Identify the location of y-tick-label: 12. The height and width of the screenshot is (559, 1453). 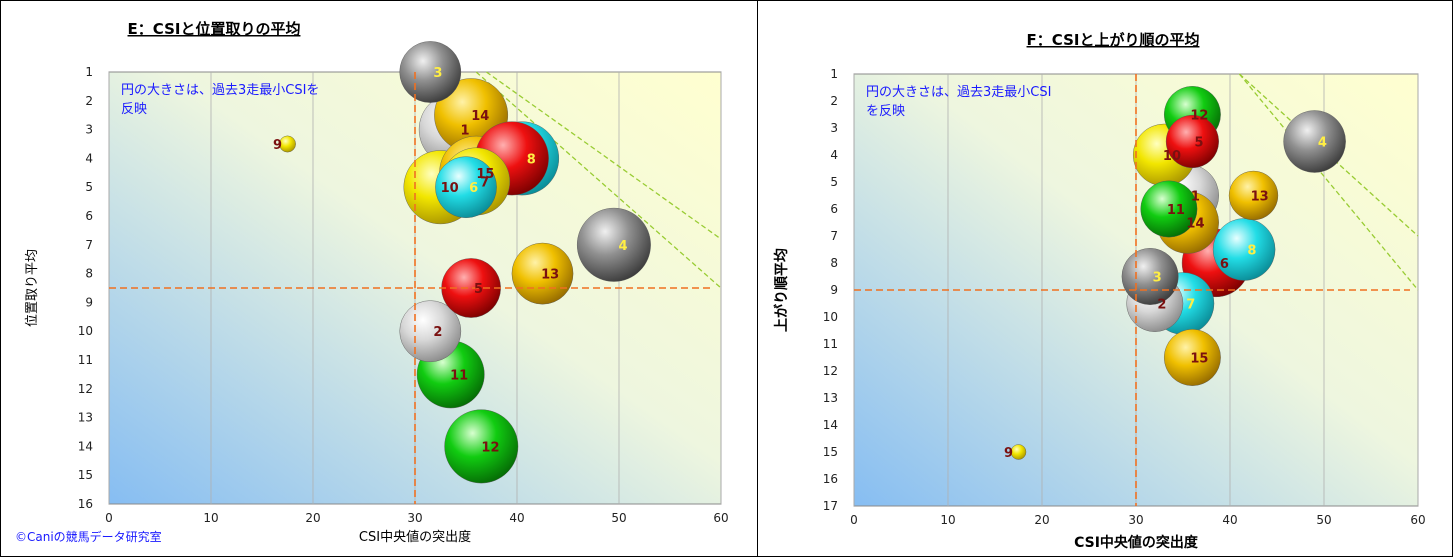
(830, 371).